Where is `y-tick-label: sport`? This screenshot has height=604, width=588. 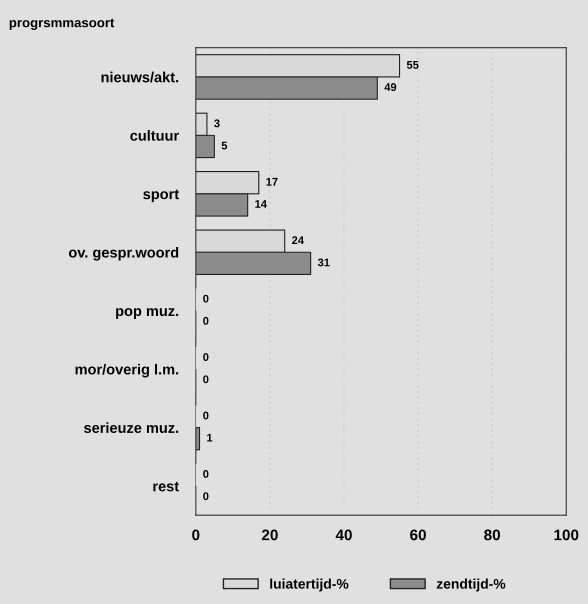
y-tick-label: sport is located at coordinates (161, 196).